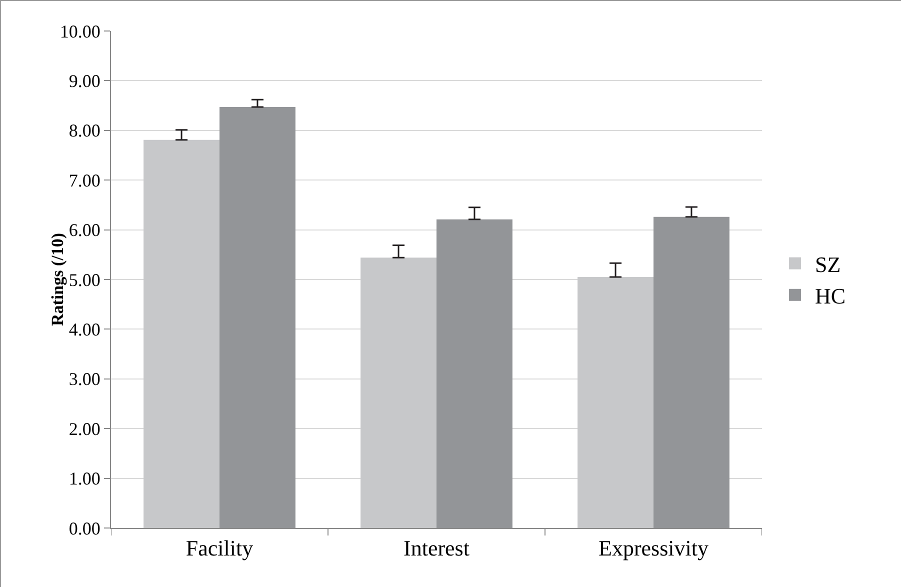 The height and width of the screenshot is (587, 901). What do you see at coordinates (84, 81) in the screenshot?
I see `y-tick-label: 9.00` at bounding box center [84, 81].